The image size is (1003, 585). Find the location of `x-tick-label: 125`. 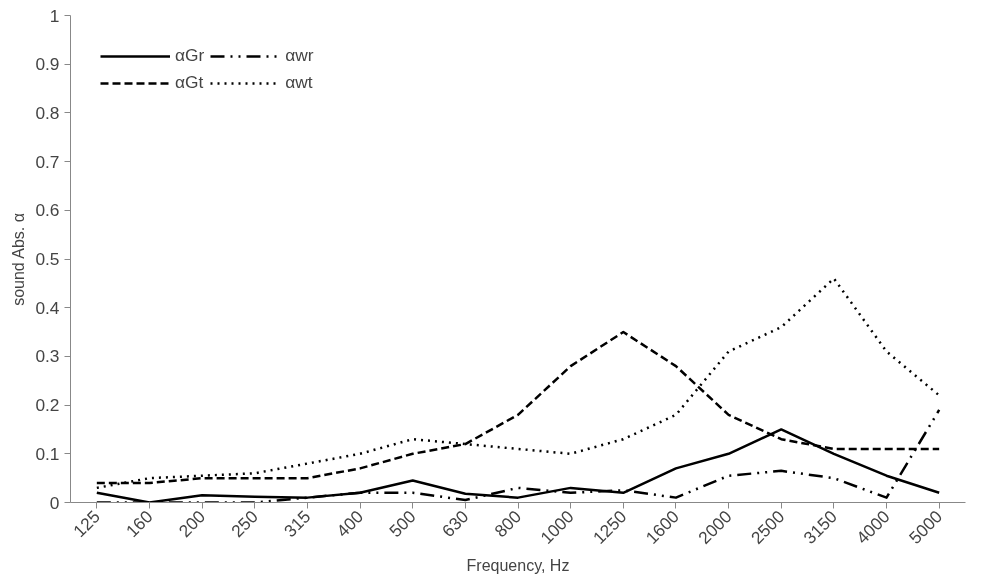

x-tick-label: 125 is located at coordinates (86, 524).